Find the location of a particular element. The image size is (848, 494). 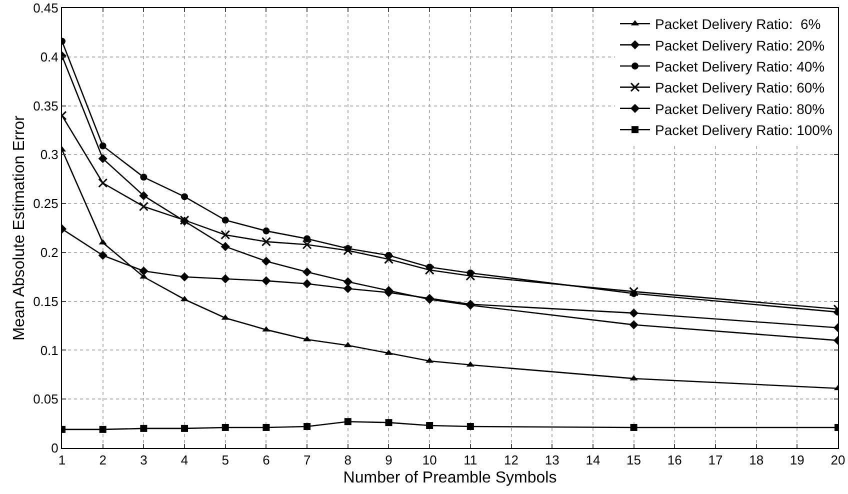

x-tick-label: 8 is located at coordinates (348, 460).